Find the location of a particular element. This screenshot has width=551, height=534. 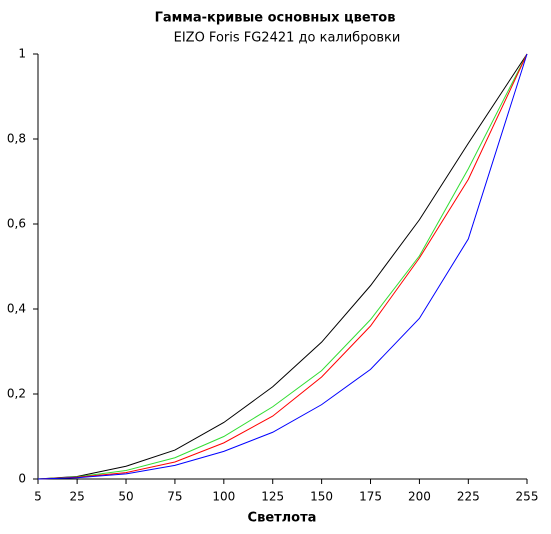

y-tick-label: 1 is located at coordinates (22, 54).